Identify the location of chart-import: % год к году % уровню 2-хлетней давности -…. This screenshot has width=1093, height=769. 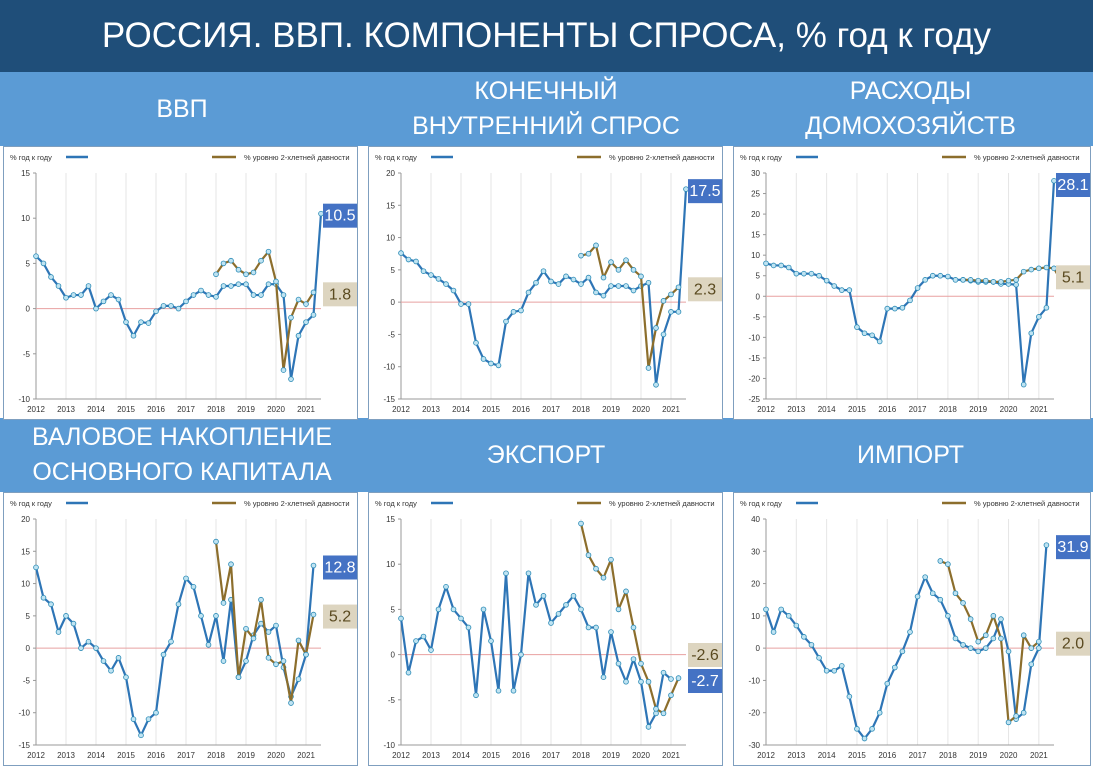
(912, 629).